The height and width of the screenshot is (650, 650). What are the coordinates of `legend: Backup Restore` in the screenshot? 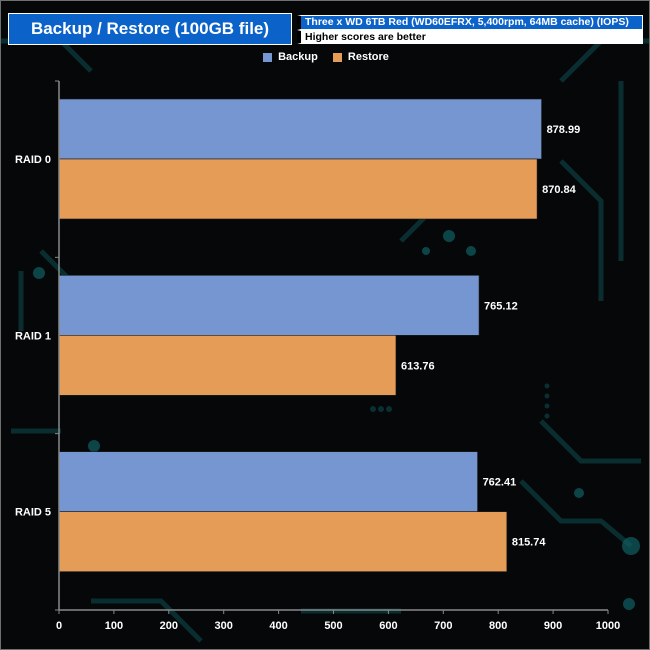 It's located at (325, 58).